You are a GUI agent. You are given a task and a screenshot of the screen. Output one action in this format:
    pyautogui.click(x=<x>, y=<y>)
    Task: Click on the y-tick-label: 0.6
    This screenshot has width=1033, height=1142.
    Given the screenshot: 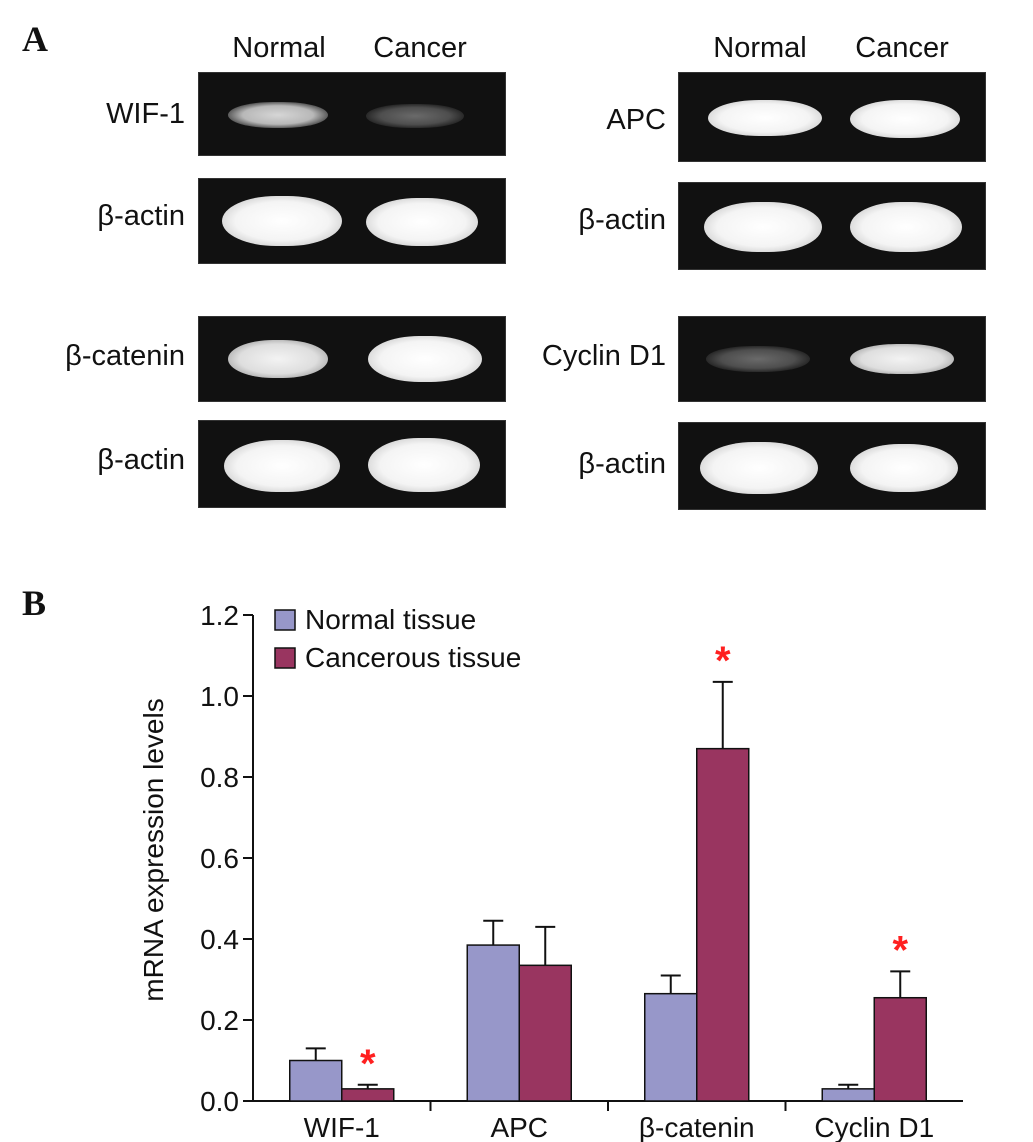 What is the action you would take?
    pyautogui.click(x=219, y=858)
    